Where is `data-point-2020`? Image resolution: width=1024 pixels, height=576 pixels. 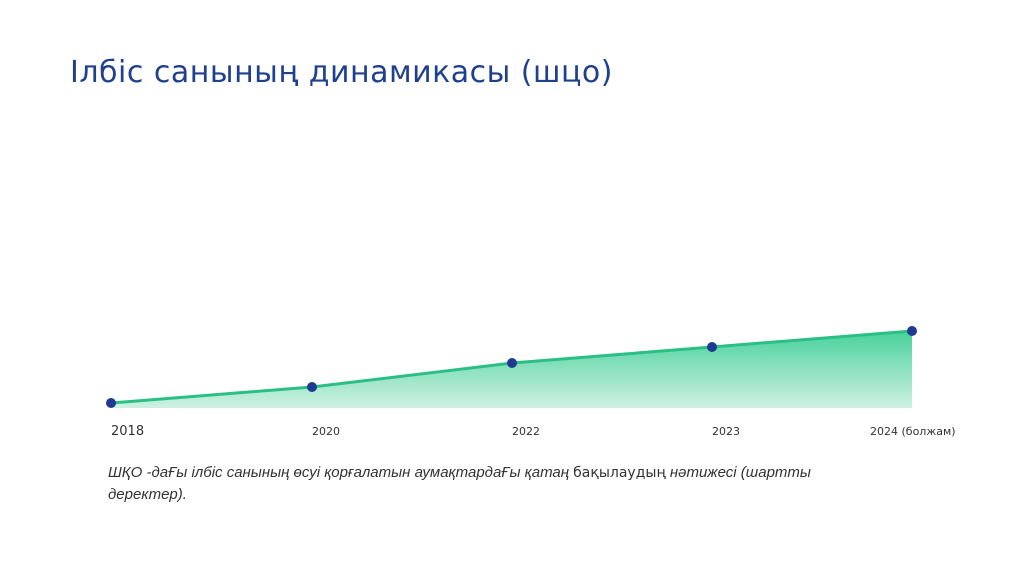 data-point-2020 is located at coordinates (312, 387).